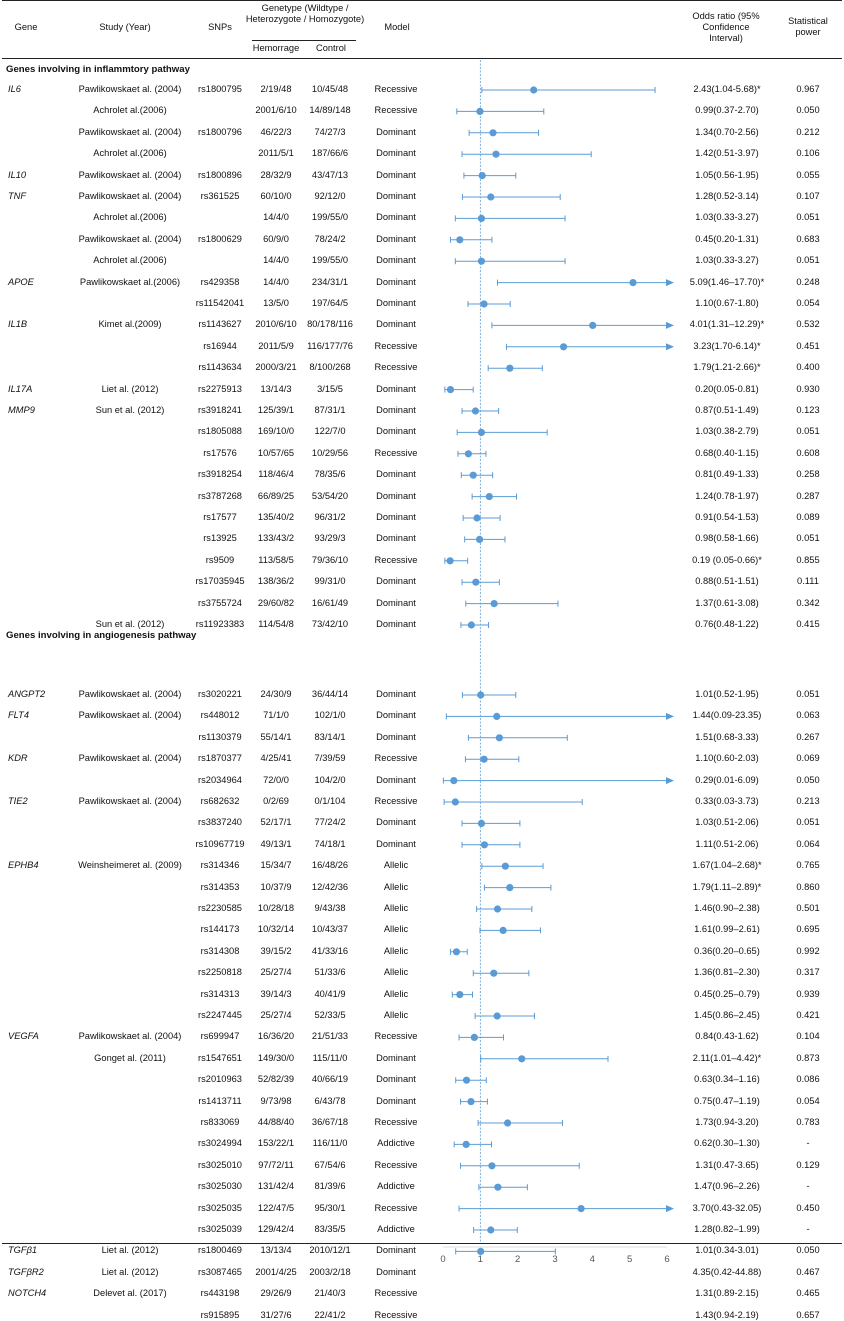 The image size is (844, 1321). I want to click on cell-snp: rs314346, so click(220, 865).